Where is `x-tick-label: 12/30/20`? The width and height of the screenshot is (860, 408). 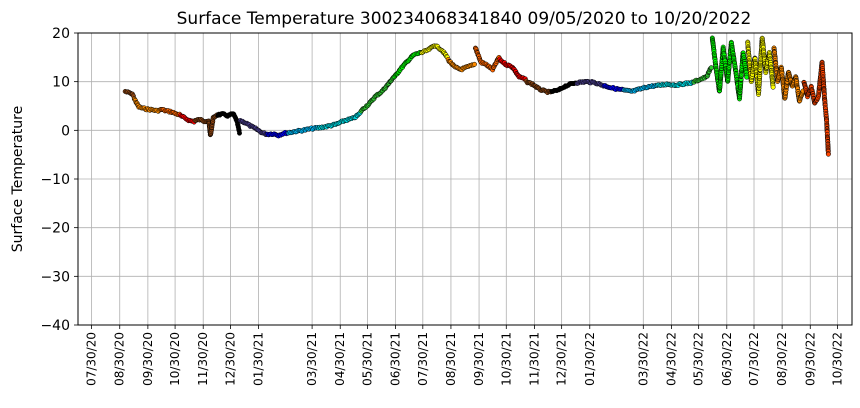
x-tick-label: 12/30/20 is located at coordinates (230, 359).